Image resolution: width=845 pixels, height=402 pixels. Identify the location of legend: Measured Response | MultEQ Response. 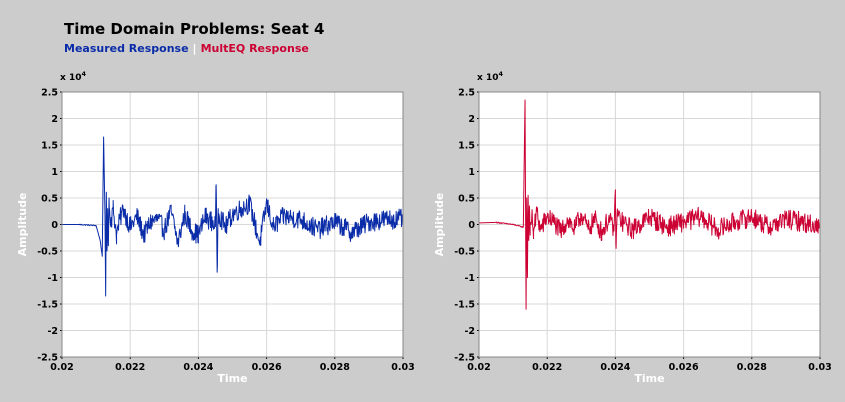
(186, 48).